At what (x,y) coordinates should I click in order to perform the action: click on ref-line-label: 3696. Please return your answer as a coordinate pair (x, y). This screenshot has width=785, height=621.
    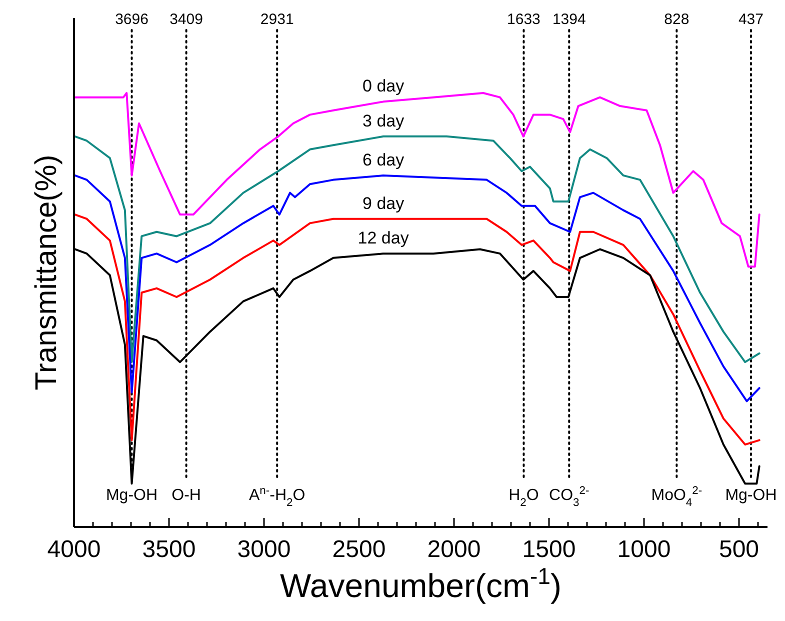
    Looking at the image, I should click on (131, 19).